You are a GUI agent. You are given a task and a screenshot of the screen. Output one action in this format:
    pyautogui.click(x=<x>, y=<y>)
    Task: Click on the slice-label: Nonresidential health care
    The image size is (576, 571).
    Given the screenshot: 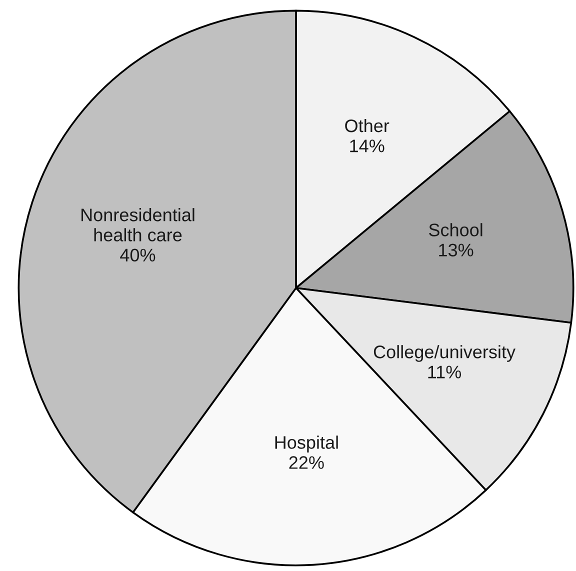 What is the action you would take?
    pyautogui.click(x=138, y=225)
    